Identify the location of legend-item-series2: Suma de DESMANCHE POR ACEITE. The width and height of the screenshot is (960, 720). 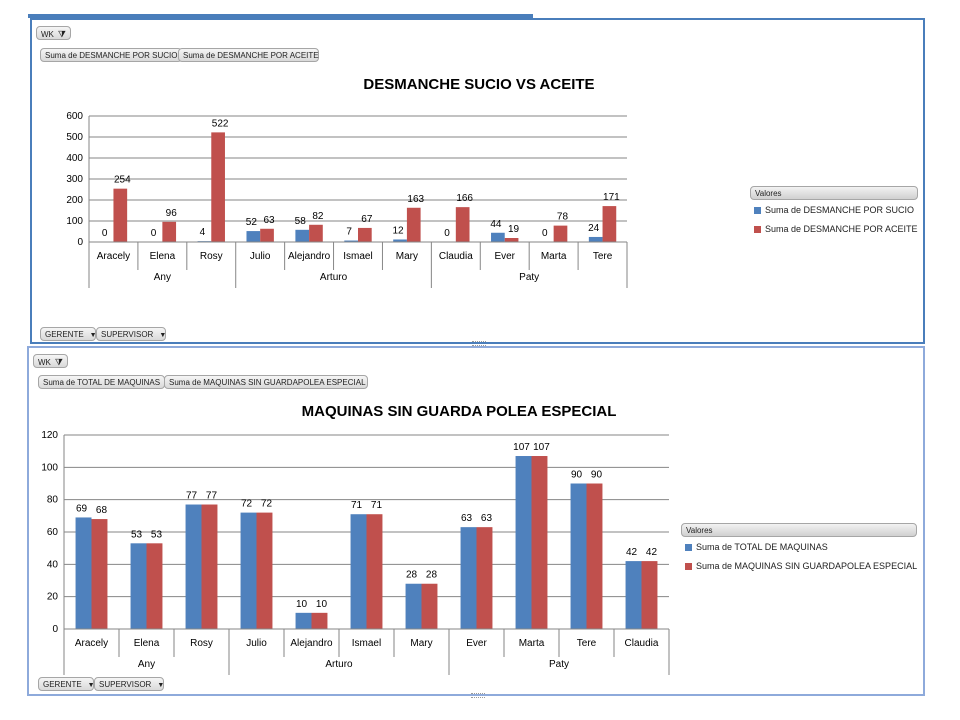
(836, 229).